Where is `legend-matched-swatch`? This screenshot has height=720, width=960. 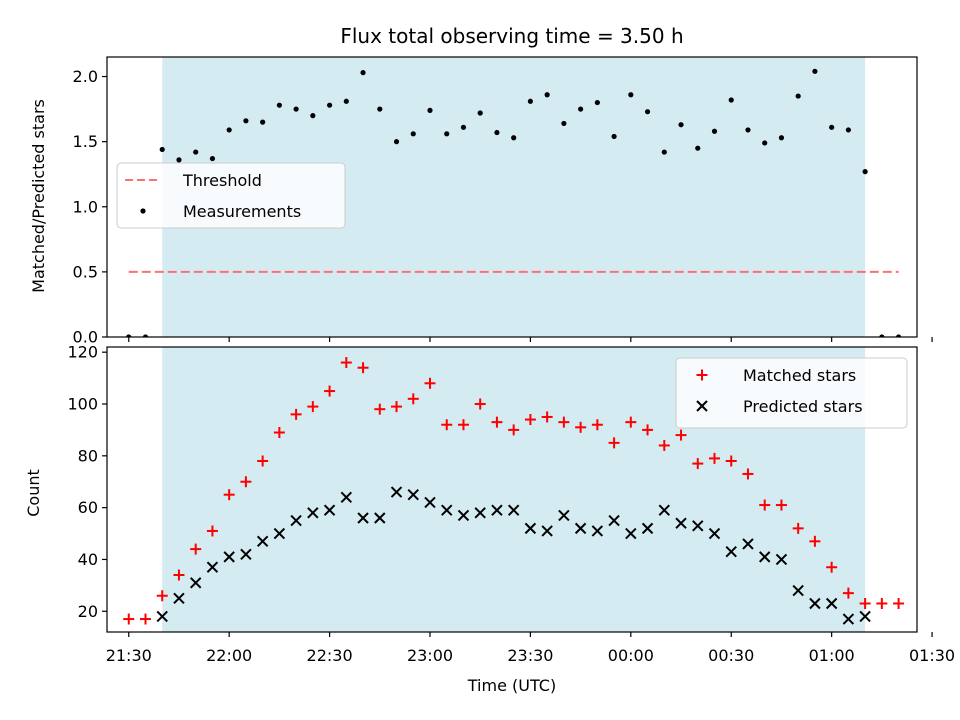 legend-matched-swatch is located at coordinates (702, 375).